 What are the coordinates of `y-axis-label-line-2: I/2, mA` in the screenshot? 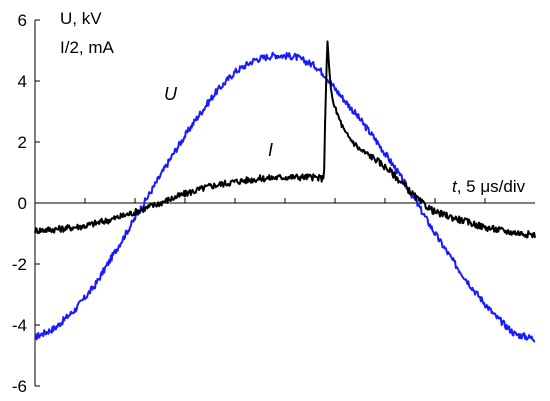 It's located at (87, 47).